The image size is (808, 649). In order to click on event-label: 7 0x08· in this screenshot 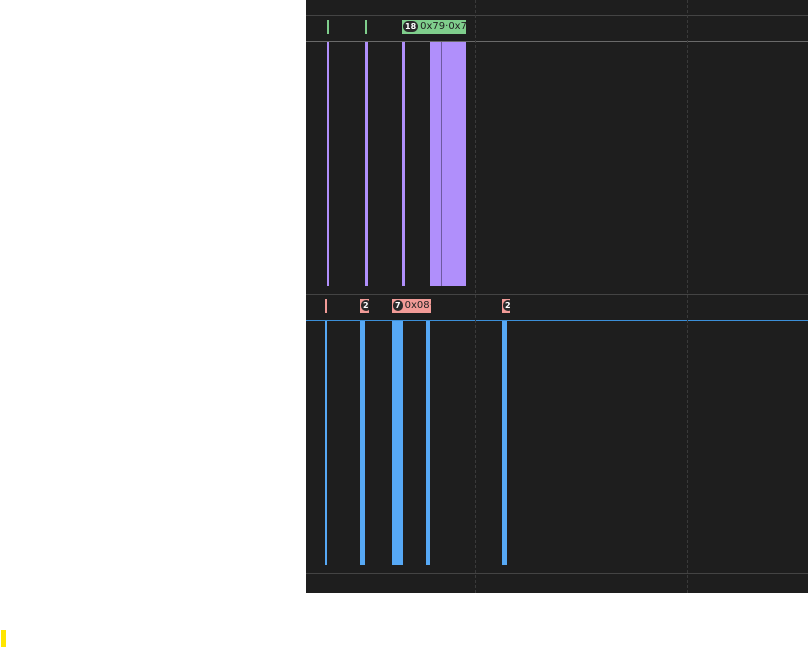, I will do `click(411, 306)`.